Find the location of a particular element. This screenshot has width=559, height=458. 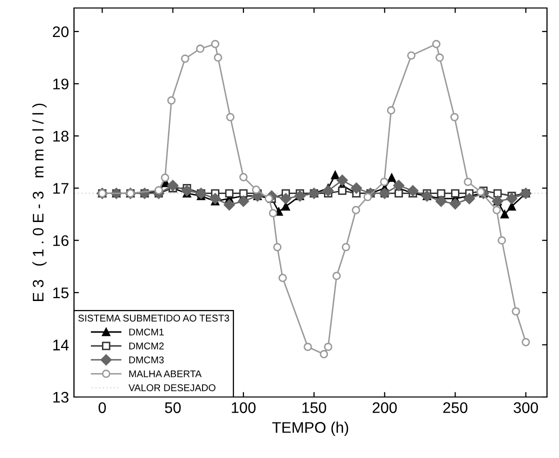

x-tick-label: 300 is located at coordinates (526, 408).